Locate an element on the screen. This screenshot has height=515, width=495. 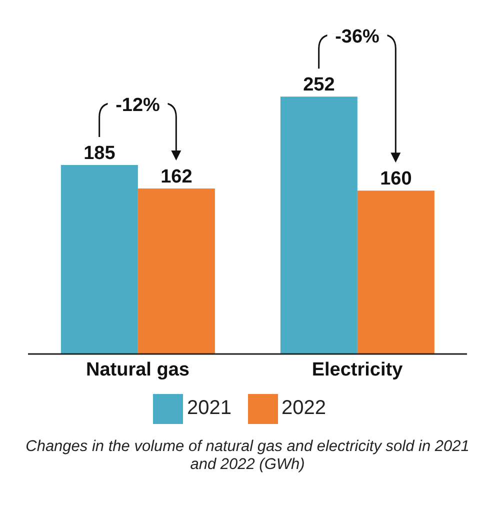
legend-label: 2022 is located at coordinates (304, 408).